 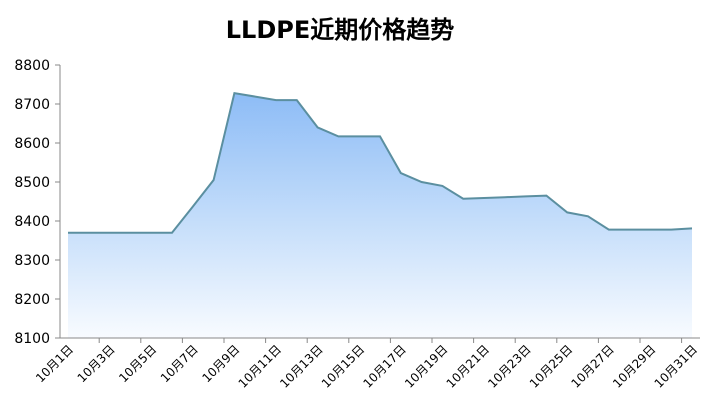 I want to click on x-tick-label: 10月17日, so click(x=384, y=366).